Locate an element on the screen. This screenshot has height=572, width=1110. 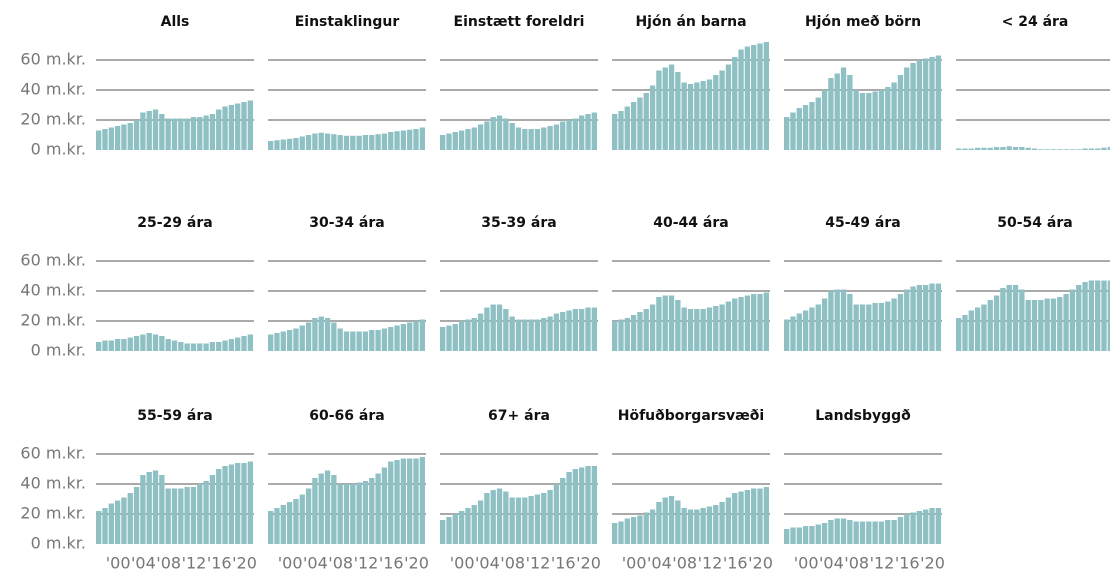
panel-title: Einstætt foreldri is located at coordinates (519, 22).